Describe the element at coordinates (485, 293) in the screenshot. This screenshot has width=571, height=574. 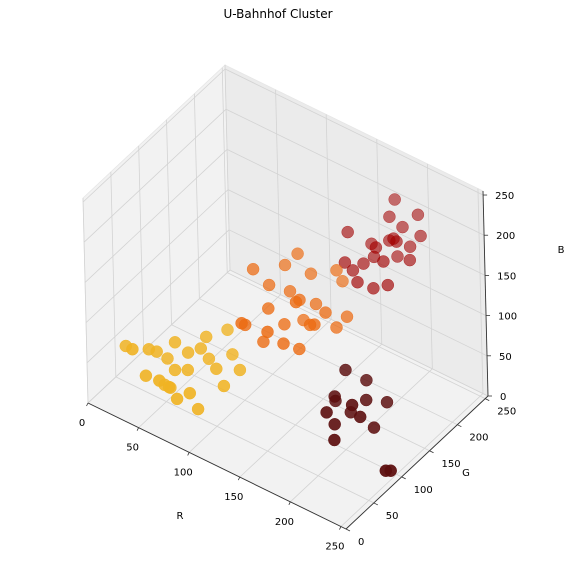
I see `z-axis-line` at that location.